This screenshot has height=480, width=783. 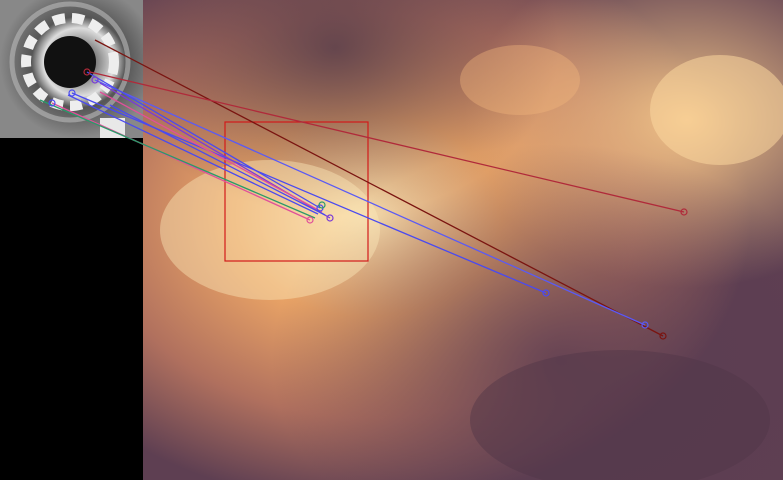 I want to click on detection-box, so click(x=296, y=191).